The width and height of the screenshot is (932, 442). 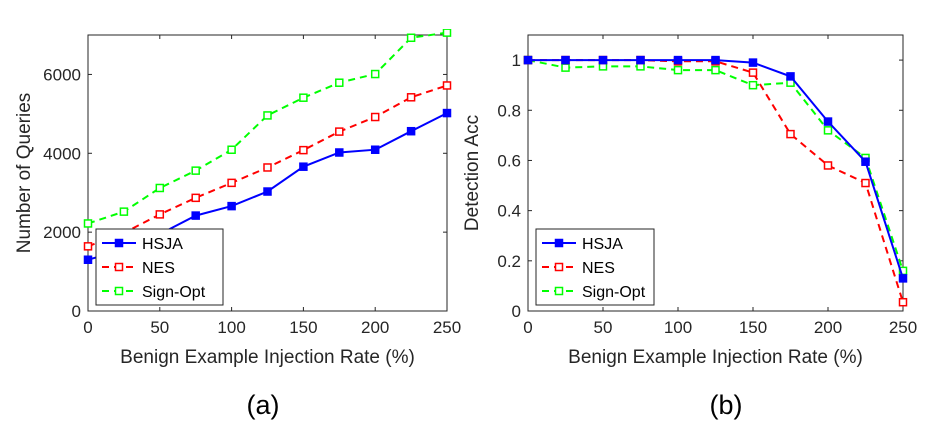 I want to click on panel-label: (b), so click(x=726, y=405).